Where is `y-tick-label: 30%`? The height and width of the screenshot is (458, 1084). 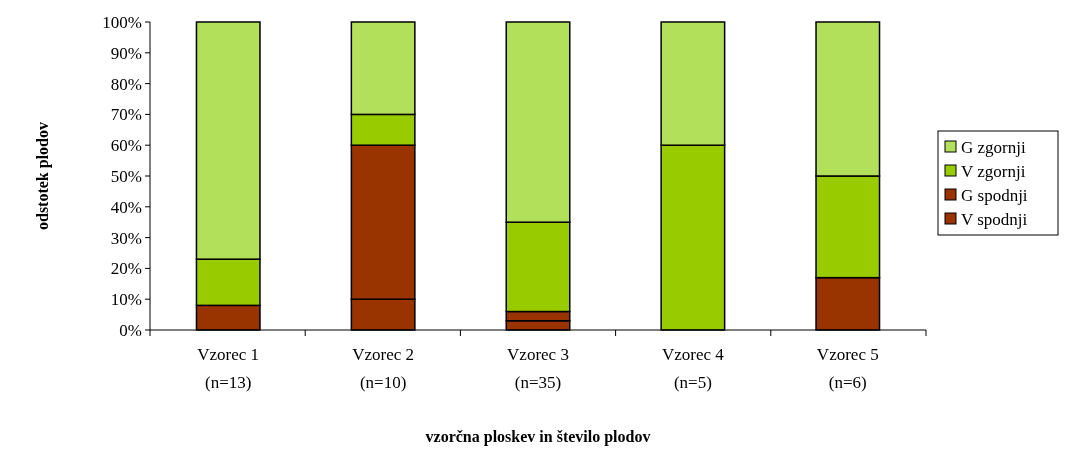
y-tick-label: 30% is located at coordinates (126, 238).